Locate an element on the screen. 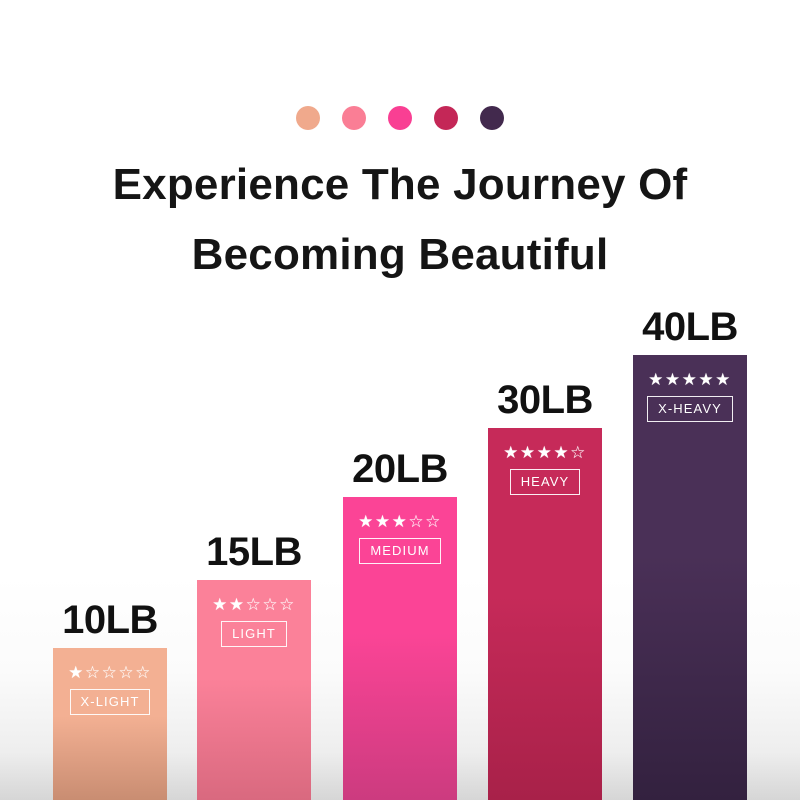  bar-weight-label: 10LB is located at coordinates (110, 620).